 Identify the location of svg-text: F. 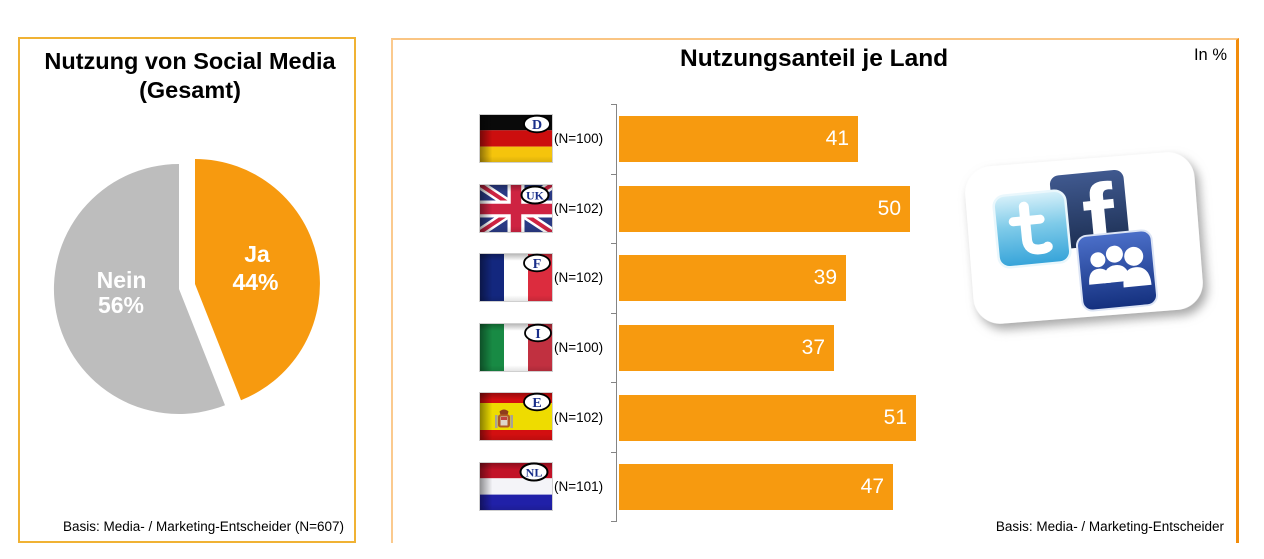
(537, 264).